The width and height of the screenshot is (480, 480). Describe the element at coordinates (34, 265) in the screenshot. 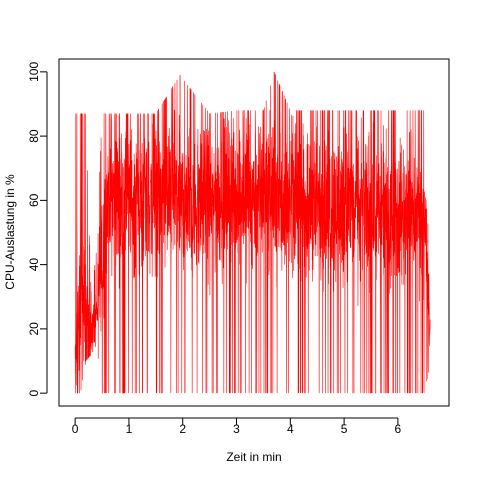

I see `y-tick-label: 40` at that location.